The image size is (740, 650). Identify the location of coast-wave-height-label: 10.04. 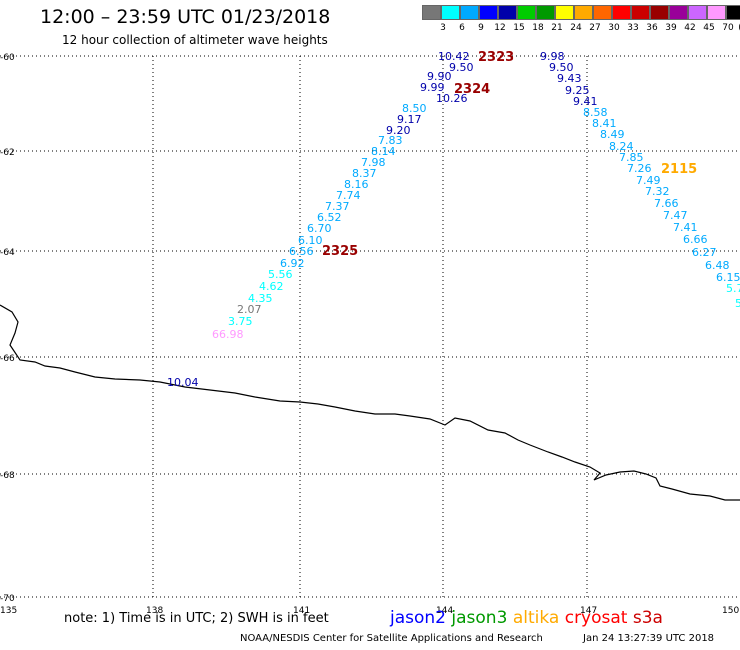
(183, 382).